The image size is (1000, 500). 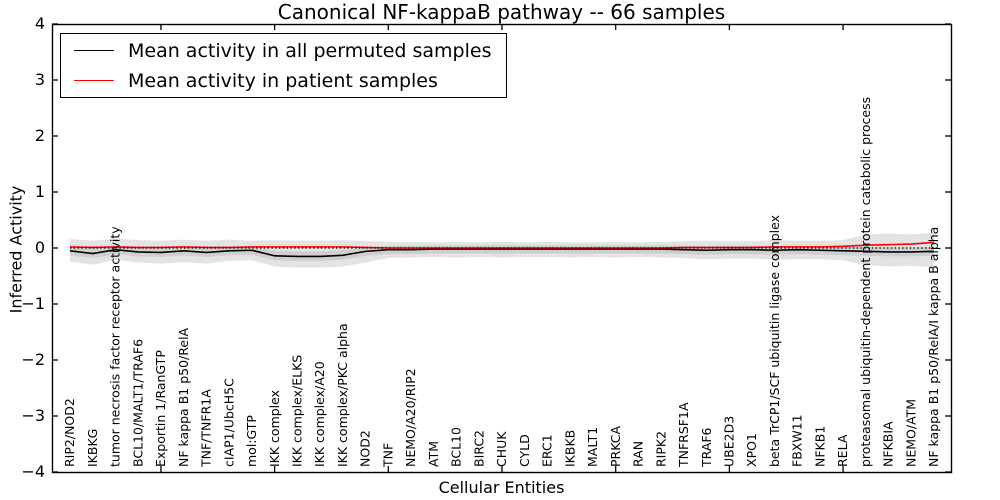 What do you see at coordinates (310, 50) in the screenshot?
I see `legend-label-permuted: Mean activity in all permuted samples` at bounding box center [310, 50].